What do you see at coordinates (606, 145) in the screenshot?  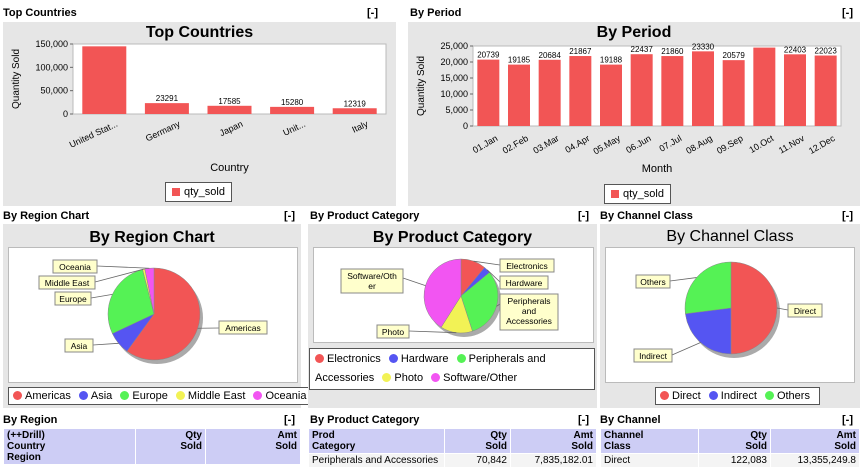 I see `x-tick-label: 05.May` at bounding box center [606, 145].